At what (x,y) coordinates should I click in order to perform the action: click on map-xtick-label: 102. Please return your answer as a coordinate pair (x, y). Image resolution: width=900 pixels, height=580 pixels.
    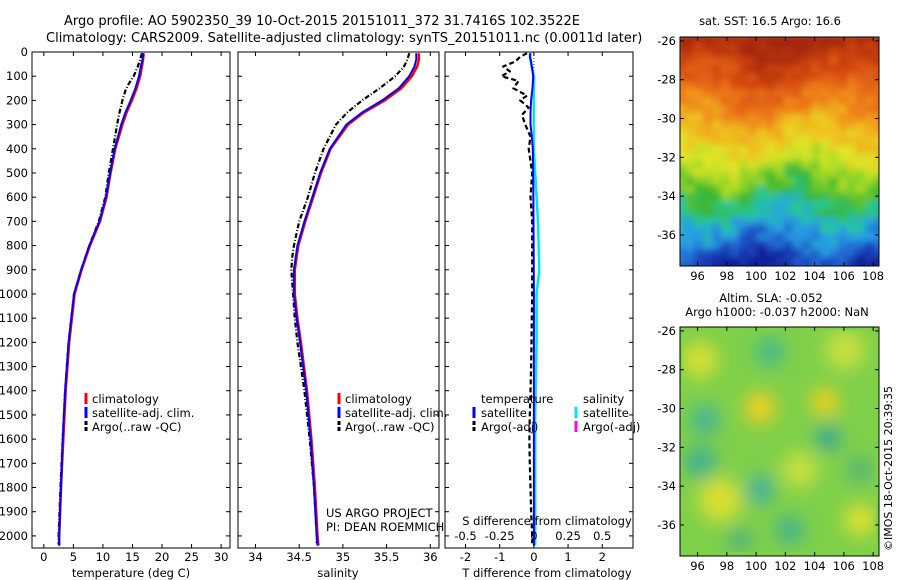
    Looking at the image, I should click on (785, 566).